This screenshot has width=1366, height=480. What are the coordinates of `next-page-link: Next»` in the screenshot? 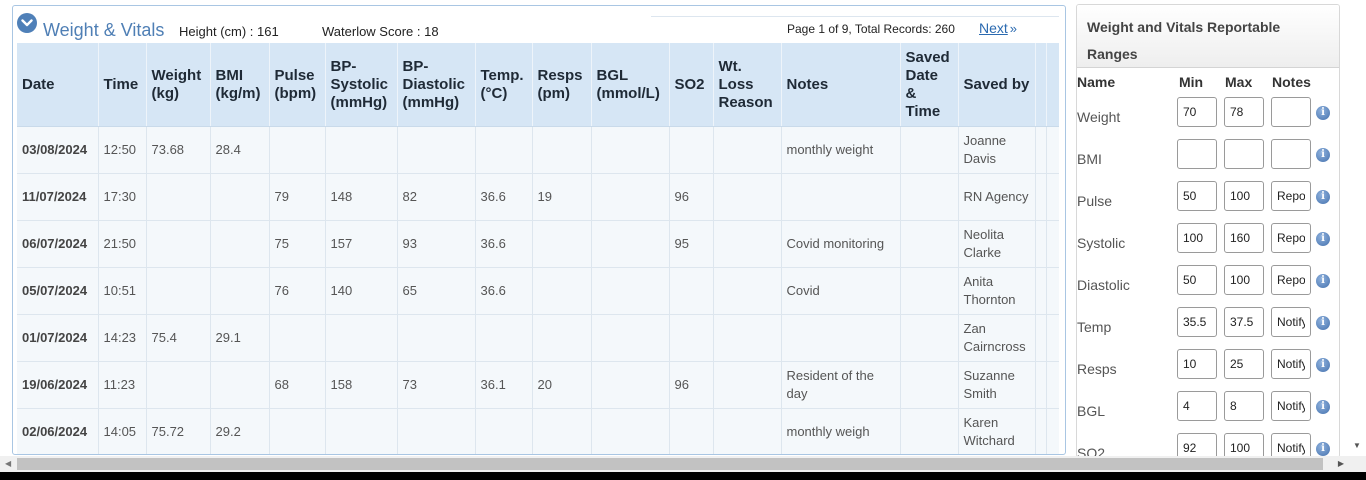 It's located at (998, 28).